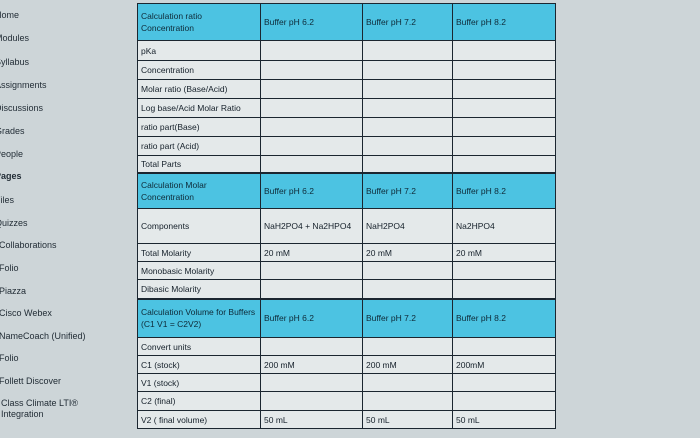  What do you see at coordinates (7, 200) in the screenshot?
I see `nav-item-files: Files` at bounding box center [7, 200].